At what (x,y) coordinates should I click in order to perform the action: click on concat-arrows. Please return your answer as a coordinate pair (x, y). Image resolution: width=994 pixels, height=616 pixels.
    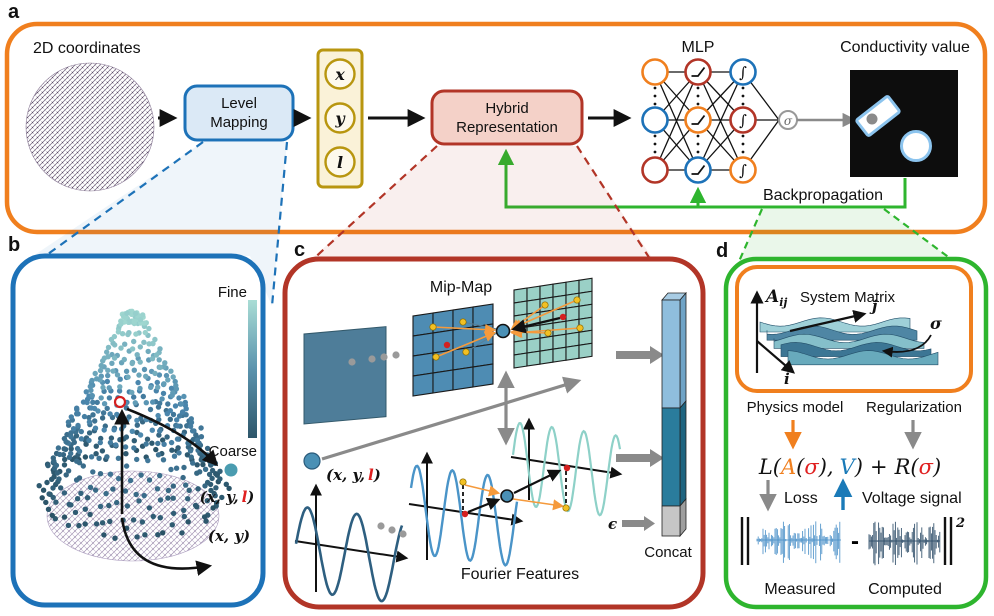
    Looking at the image, I should click on (640, 438).